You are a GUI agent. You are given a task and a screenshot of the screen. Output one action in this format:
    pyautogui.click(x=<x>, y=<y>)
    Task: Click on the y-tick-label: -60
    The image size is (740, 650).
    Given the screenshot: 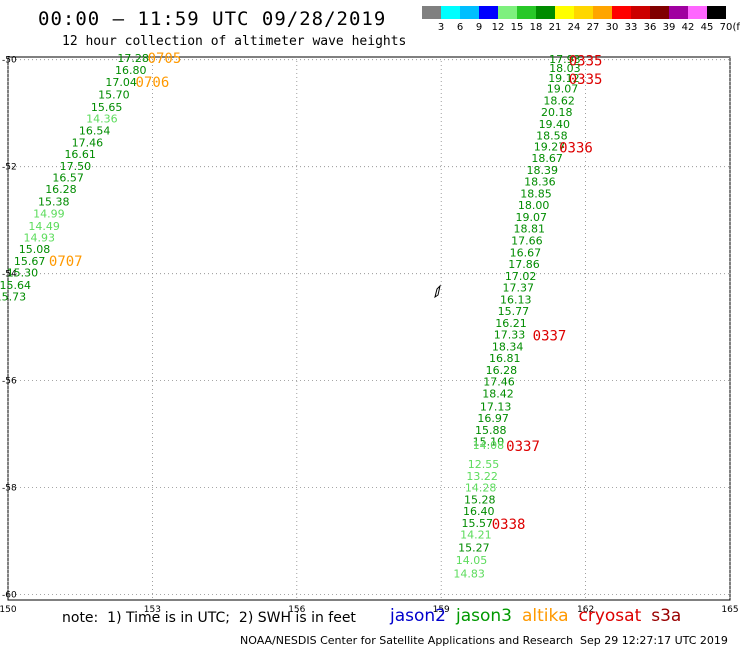 What is the action you would take?
    pyautogui.click(x=9, y=596)
    